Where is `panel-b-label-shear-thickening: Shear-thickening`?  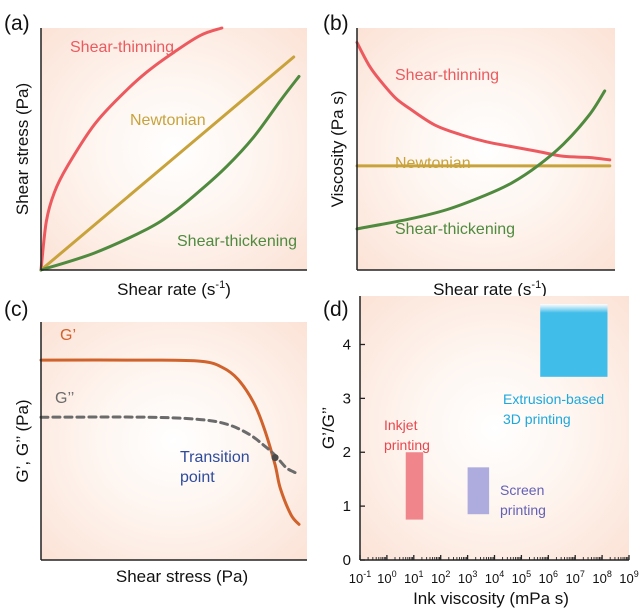
panel-b-label-shear-thickening: Shear-thickening is located at coordinates (455, 229).